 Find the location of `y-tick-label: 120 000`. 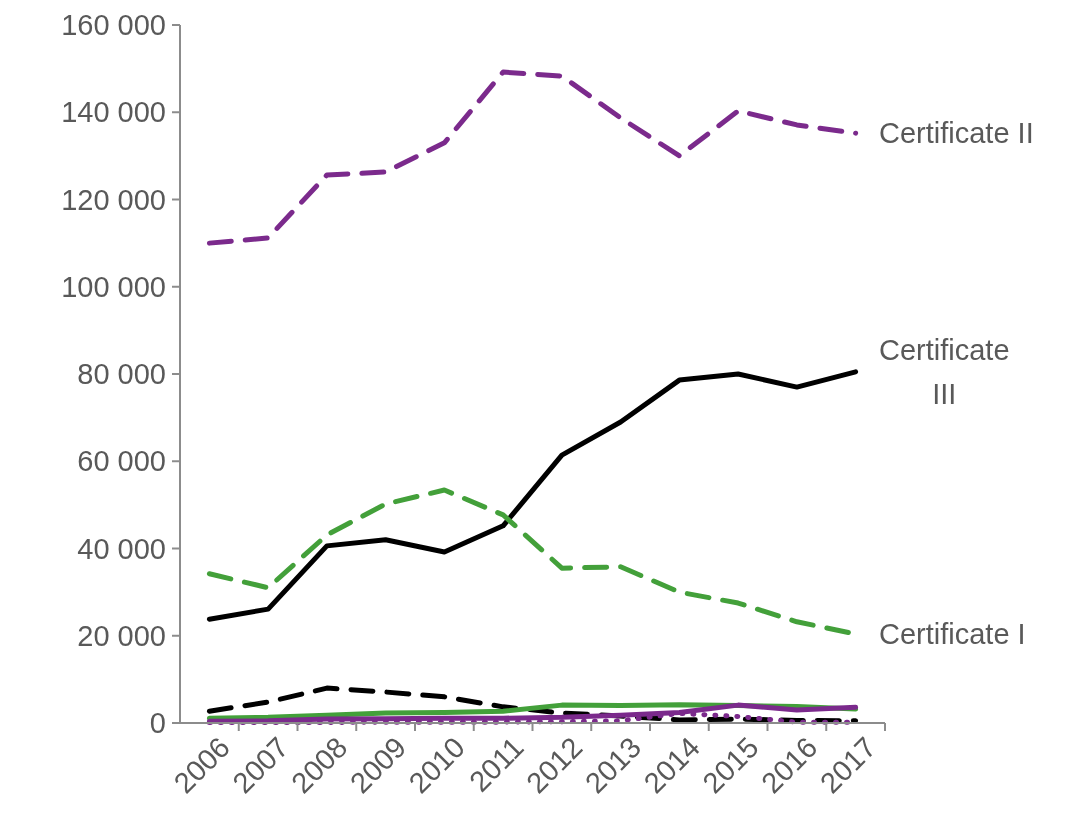

y-tick-label: 120 000 is located at coordinates (113, 199).